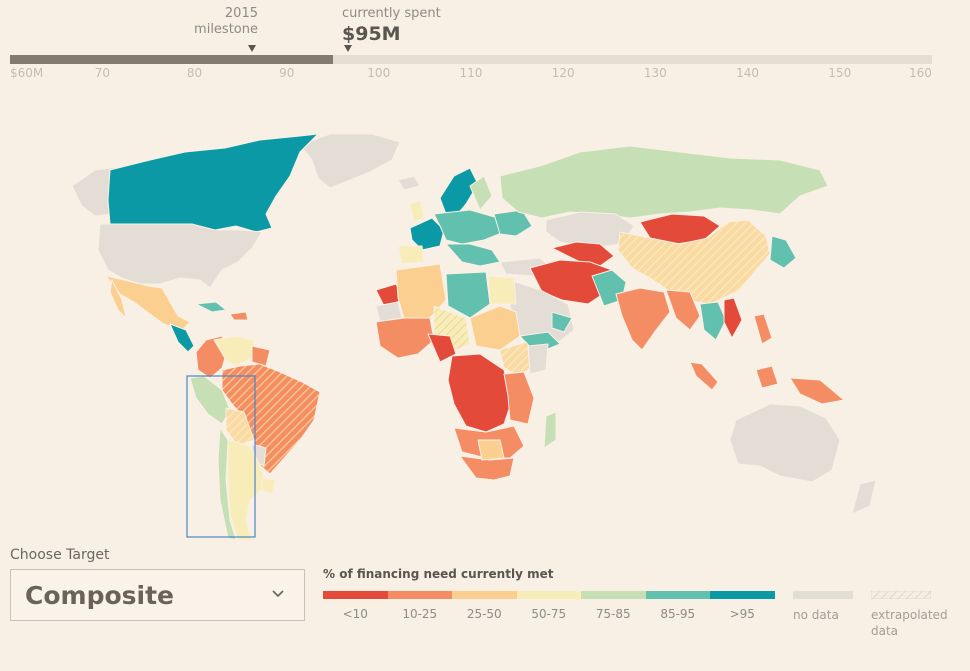 The height and width of the screenshot is (671, 970). What do you see at coordinates (562, 322) in the screenshot?
I see `region-oman` at bounding box center [562, 322].